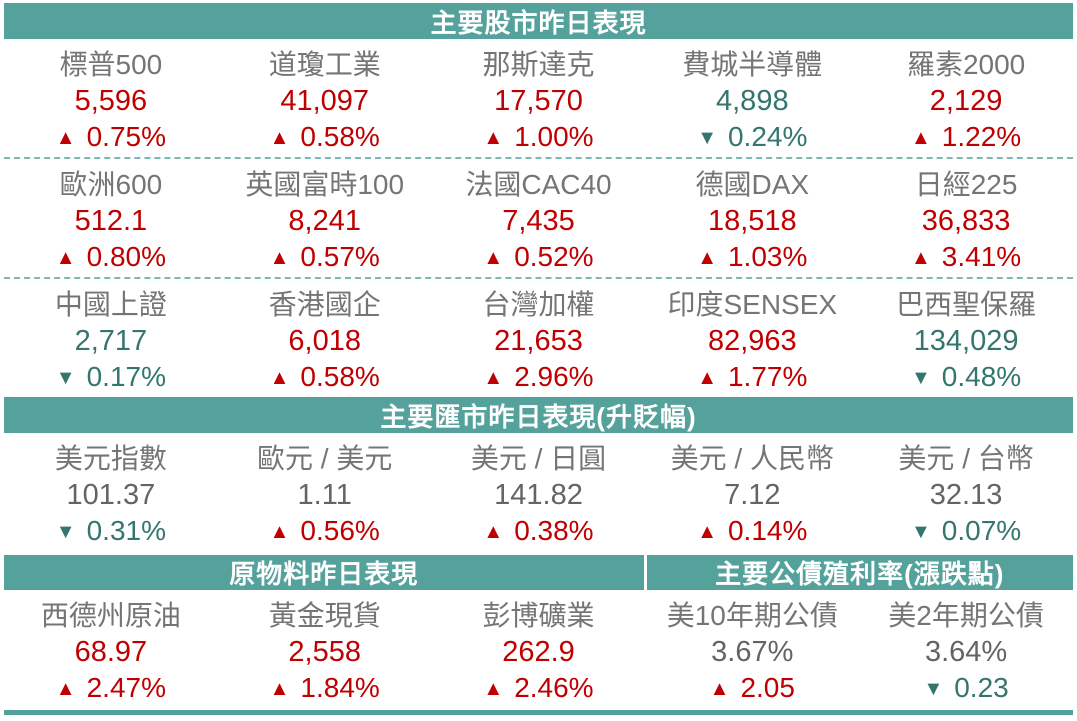 Image resolution: width=1077 pixels, height=721 pixels. I want to click on change-value: 0.80%, so click(126, 256).